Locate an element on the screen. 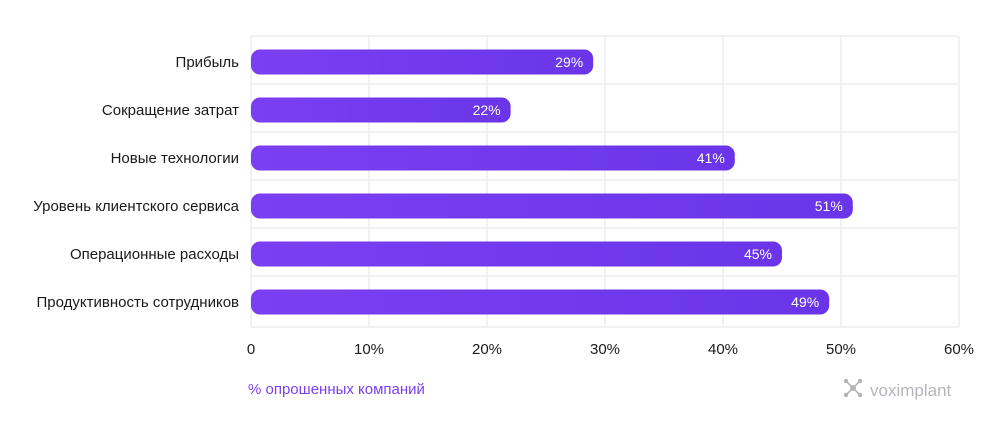 The image size is (984, 440). category-label: Прибыль is located at coordinates (208, 62).